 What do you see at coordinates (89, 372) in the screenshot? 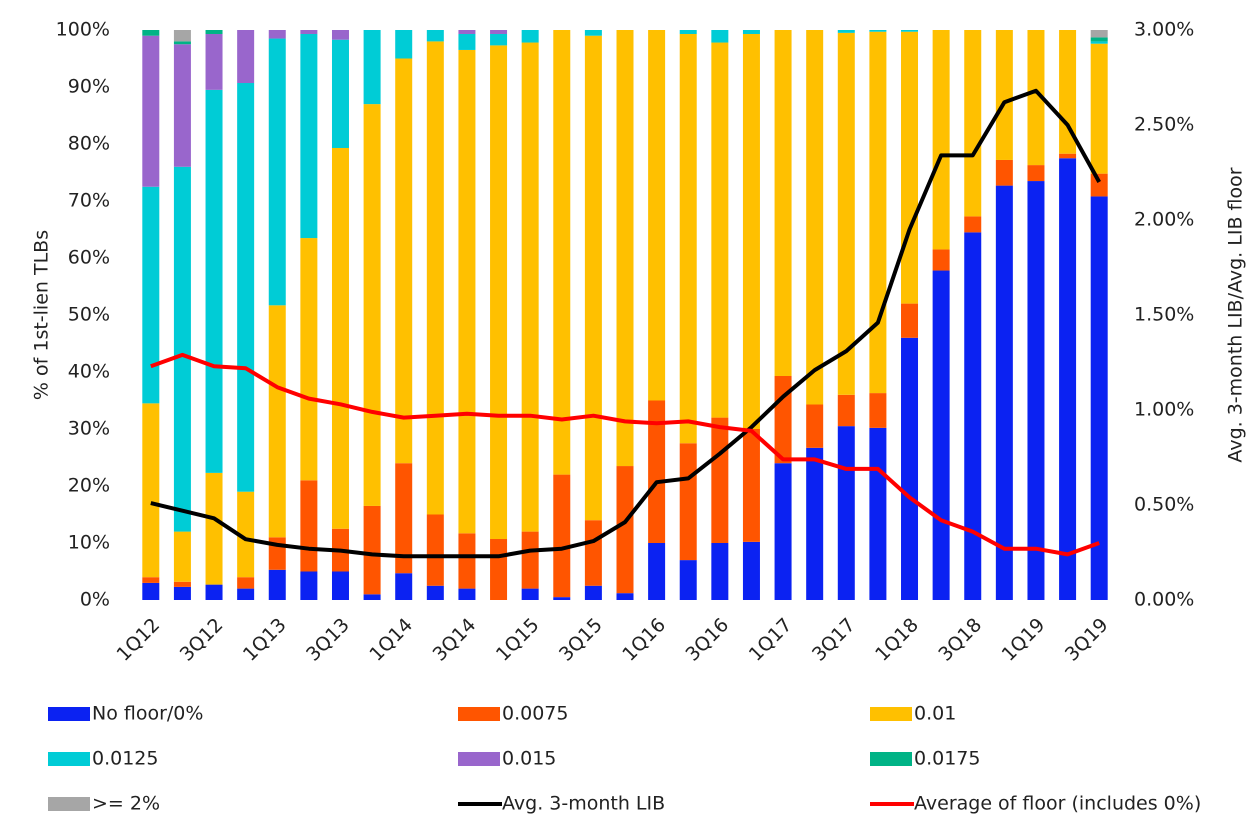
I see `y-tick-label: 40%` at bounding box center [89, 372].